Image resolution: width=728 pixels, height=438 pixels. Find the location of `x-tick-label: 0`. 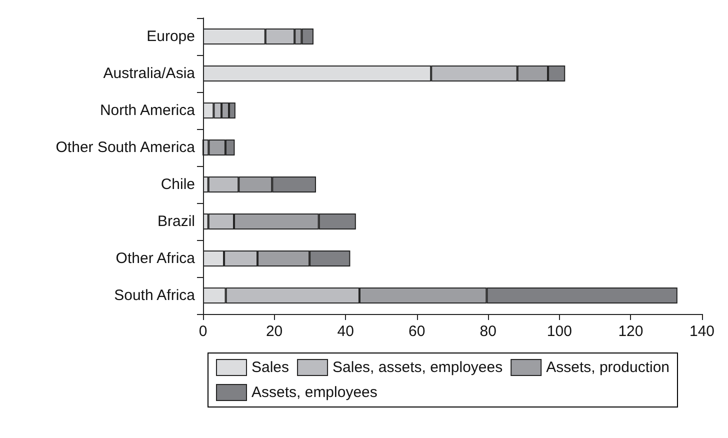

x-tick-label: 0 is located at coordinates (203, 331).